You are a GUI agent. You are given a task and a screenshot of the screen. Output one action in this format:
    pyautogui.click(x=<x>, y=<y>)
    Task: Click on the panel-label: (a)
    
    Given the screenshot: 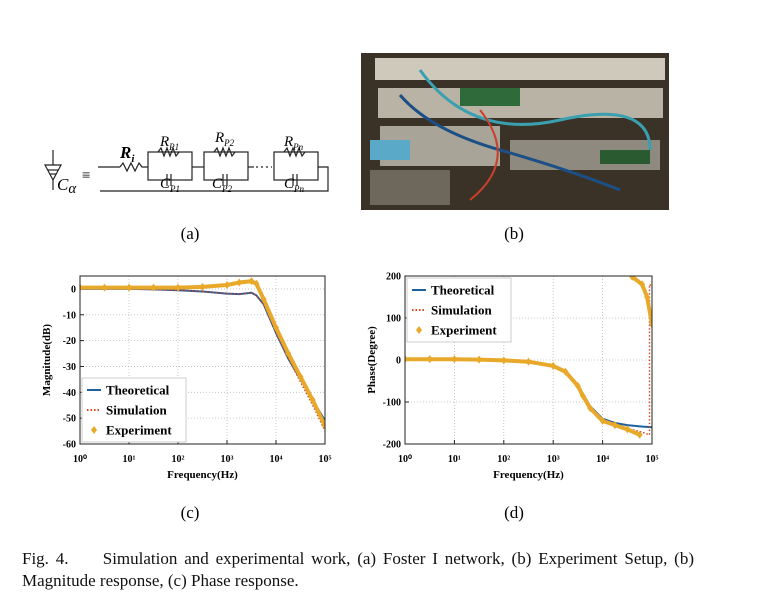 What is the action you would take?
    pyautogui.click(x=190, y=233)
    